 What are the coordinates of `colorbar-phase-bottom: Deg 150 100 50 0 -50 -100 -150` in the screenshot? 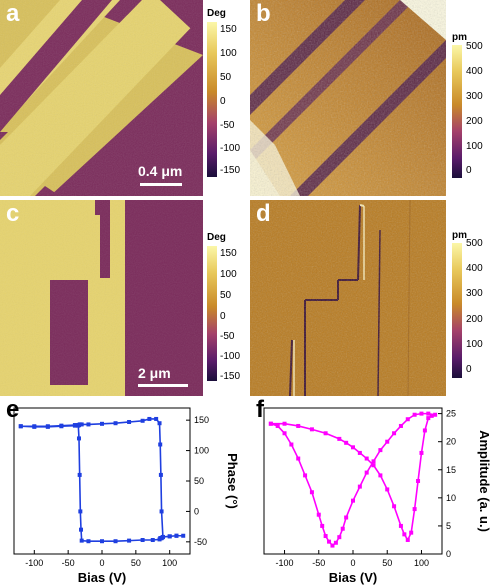 It's located at (227, 298).